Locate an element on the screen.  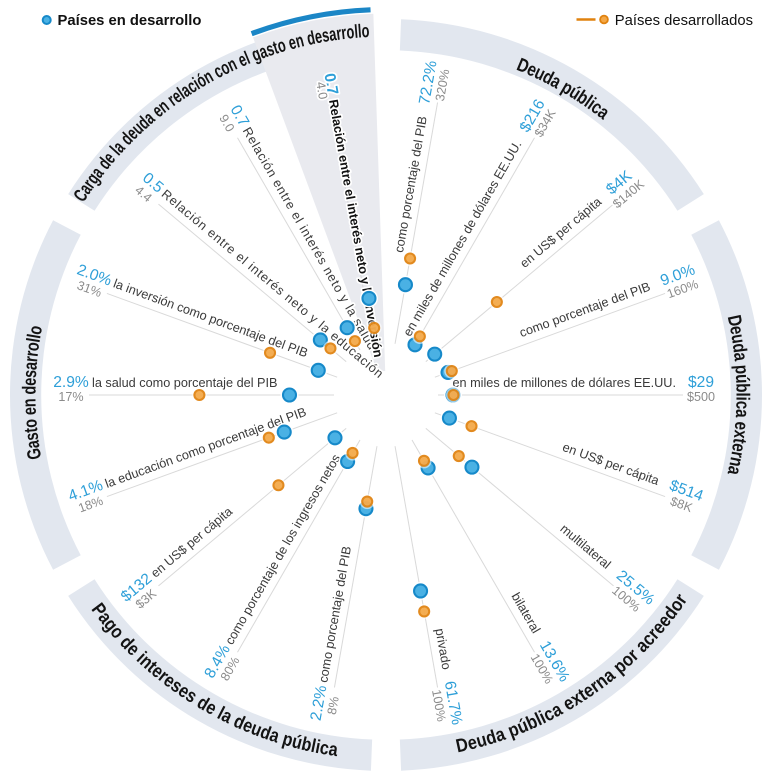
svg-text: x is located at coordinates (740, 434).